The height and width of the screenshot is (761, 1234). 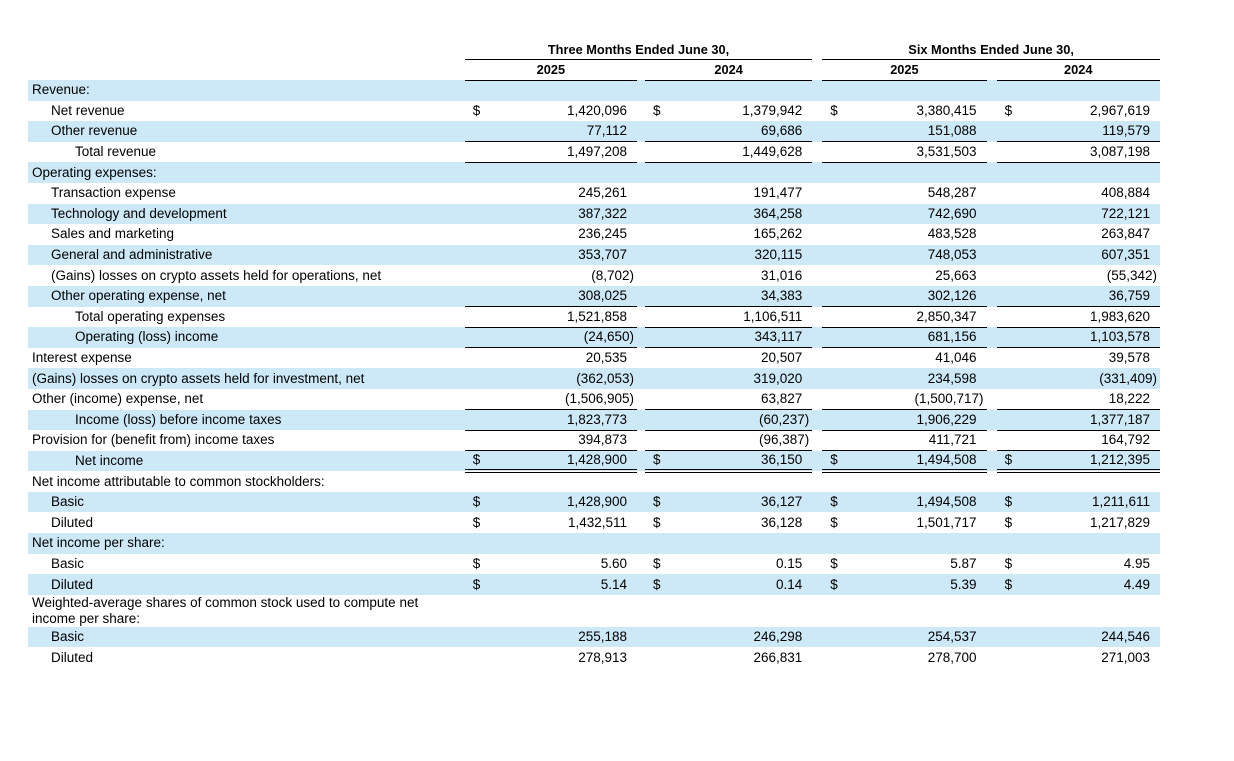 What do you see at coordinates (1119, 522) in the screenshot?
I see `amount-cell: 1,217,829` at bounding box center [1119, 522].